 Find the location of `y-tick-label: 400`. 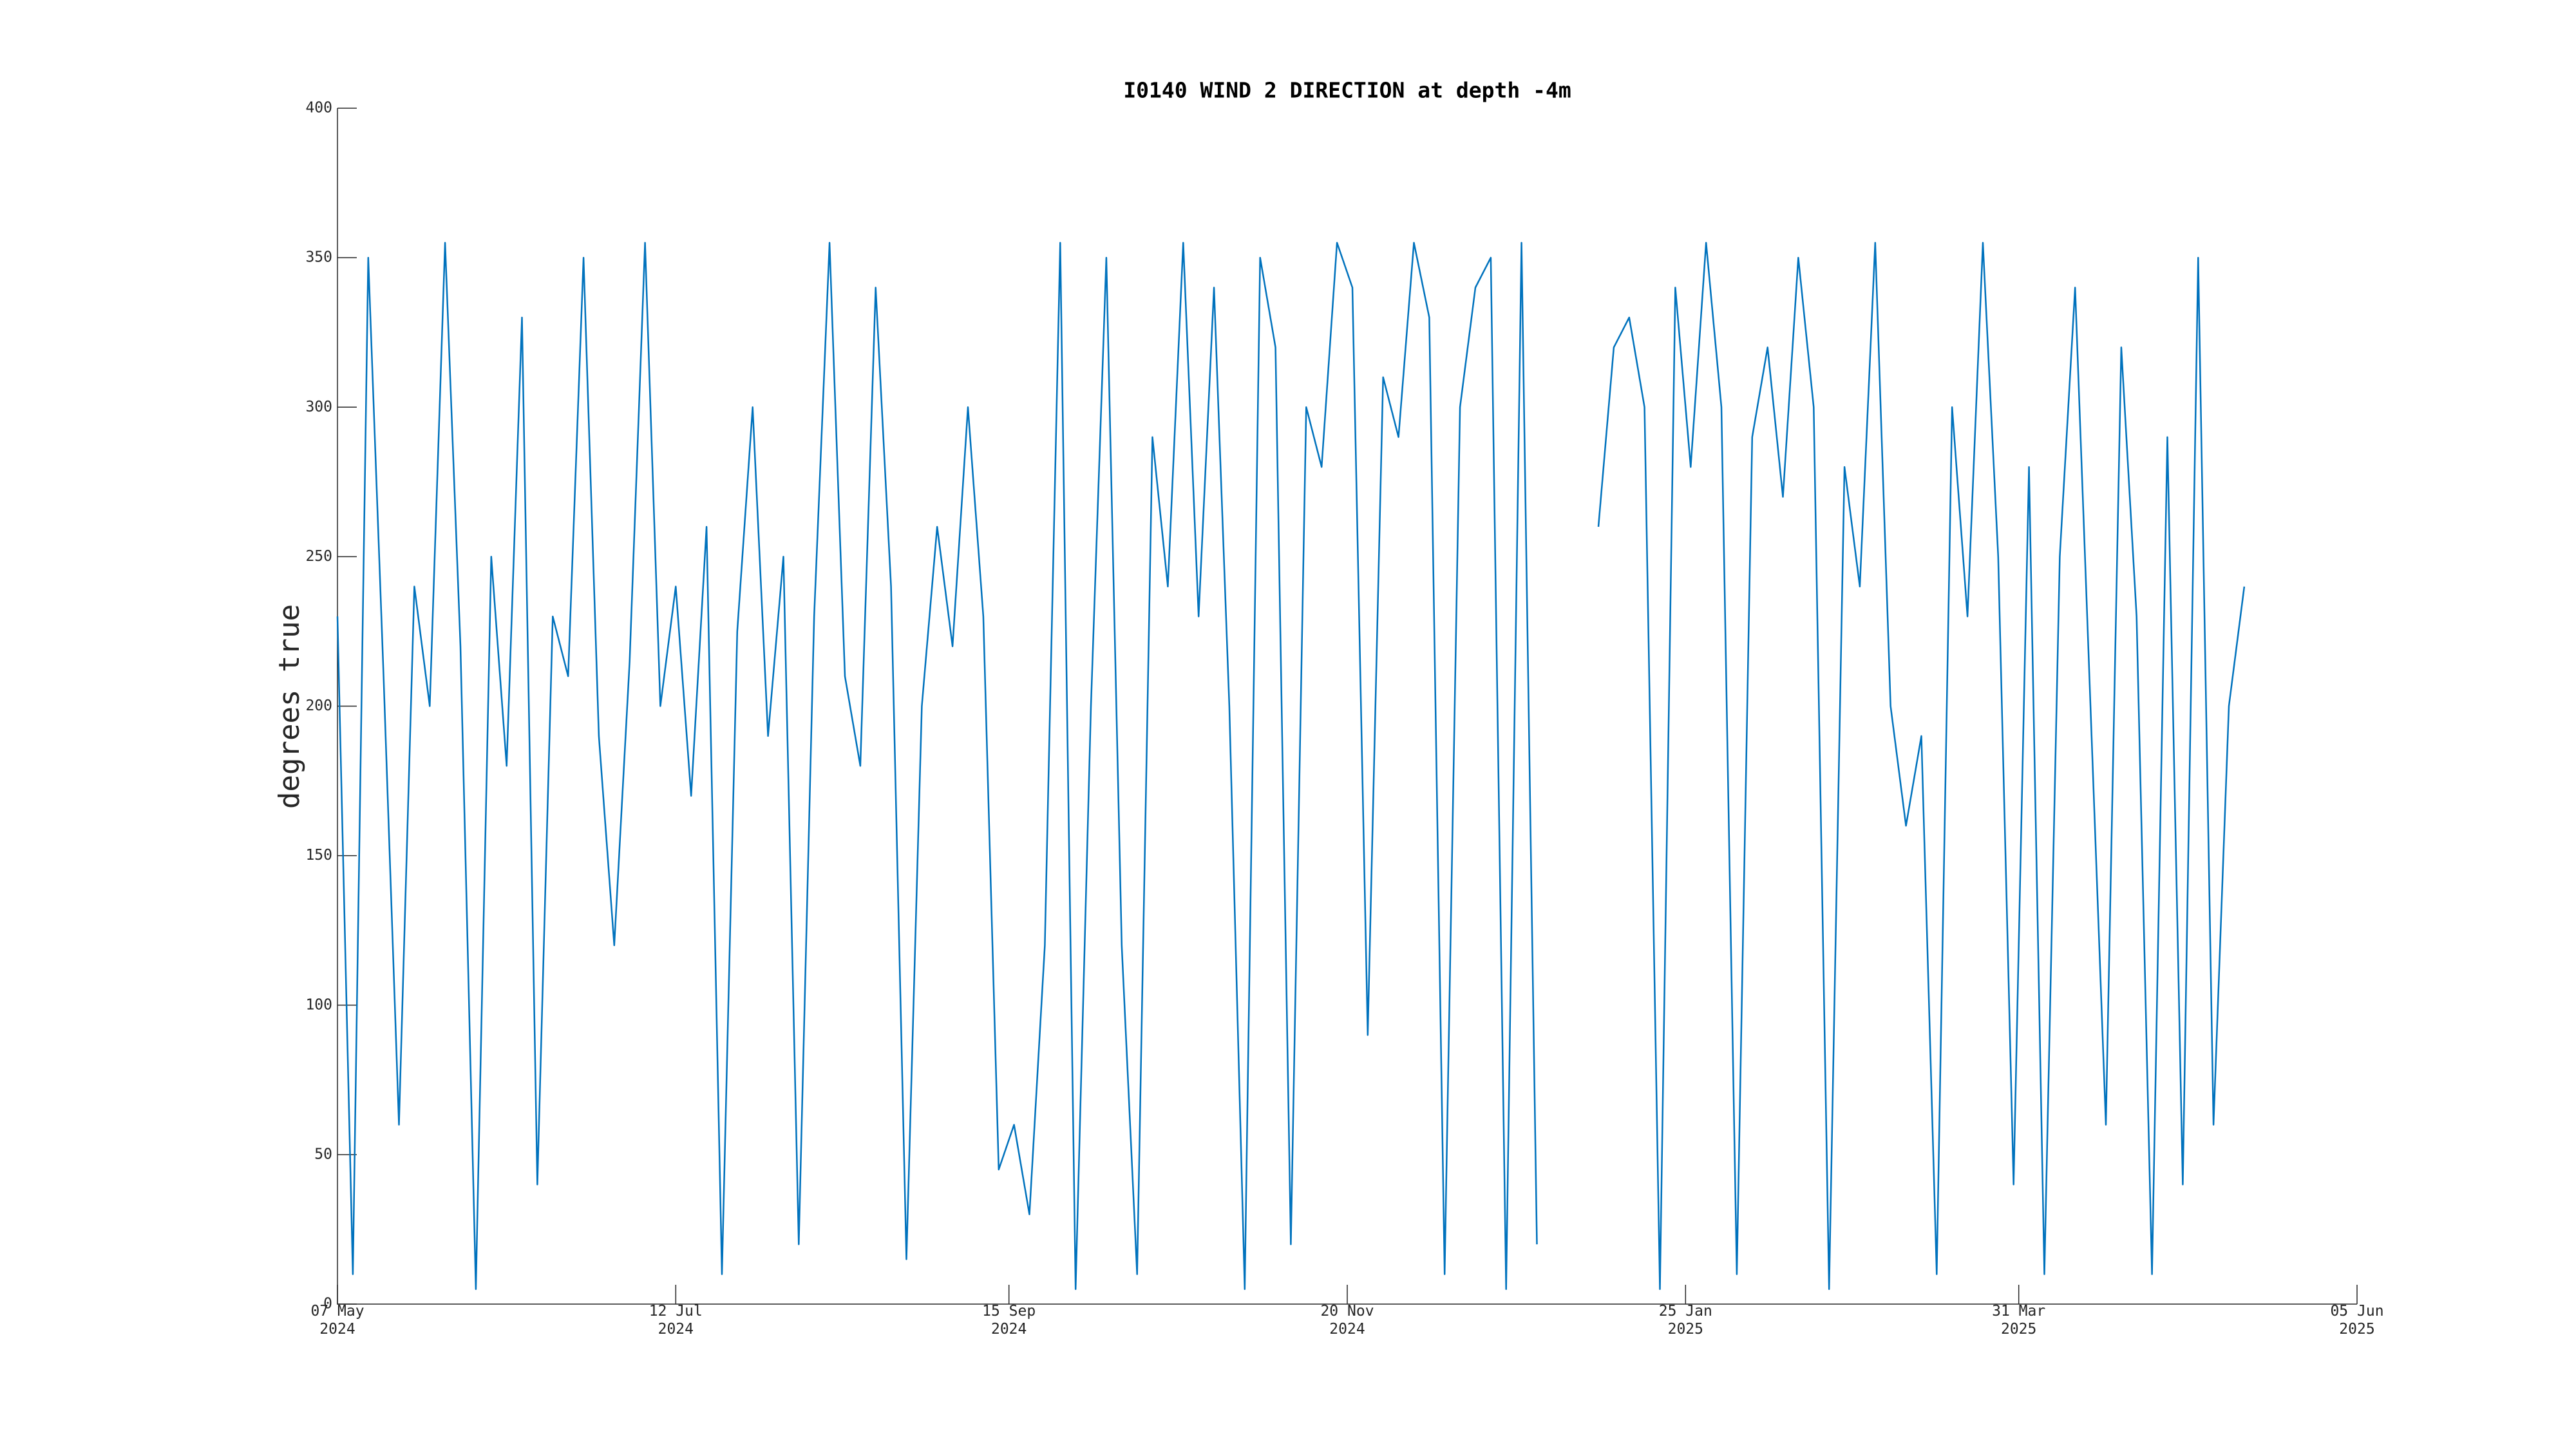

y-tick-label: 400 is located at coordinates (318, 108).